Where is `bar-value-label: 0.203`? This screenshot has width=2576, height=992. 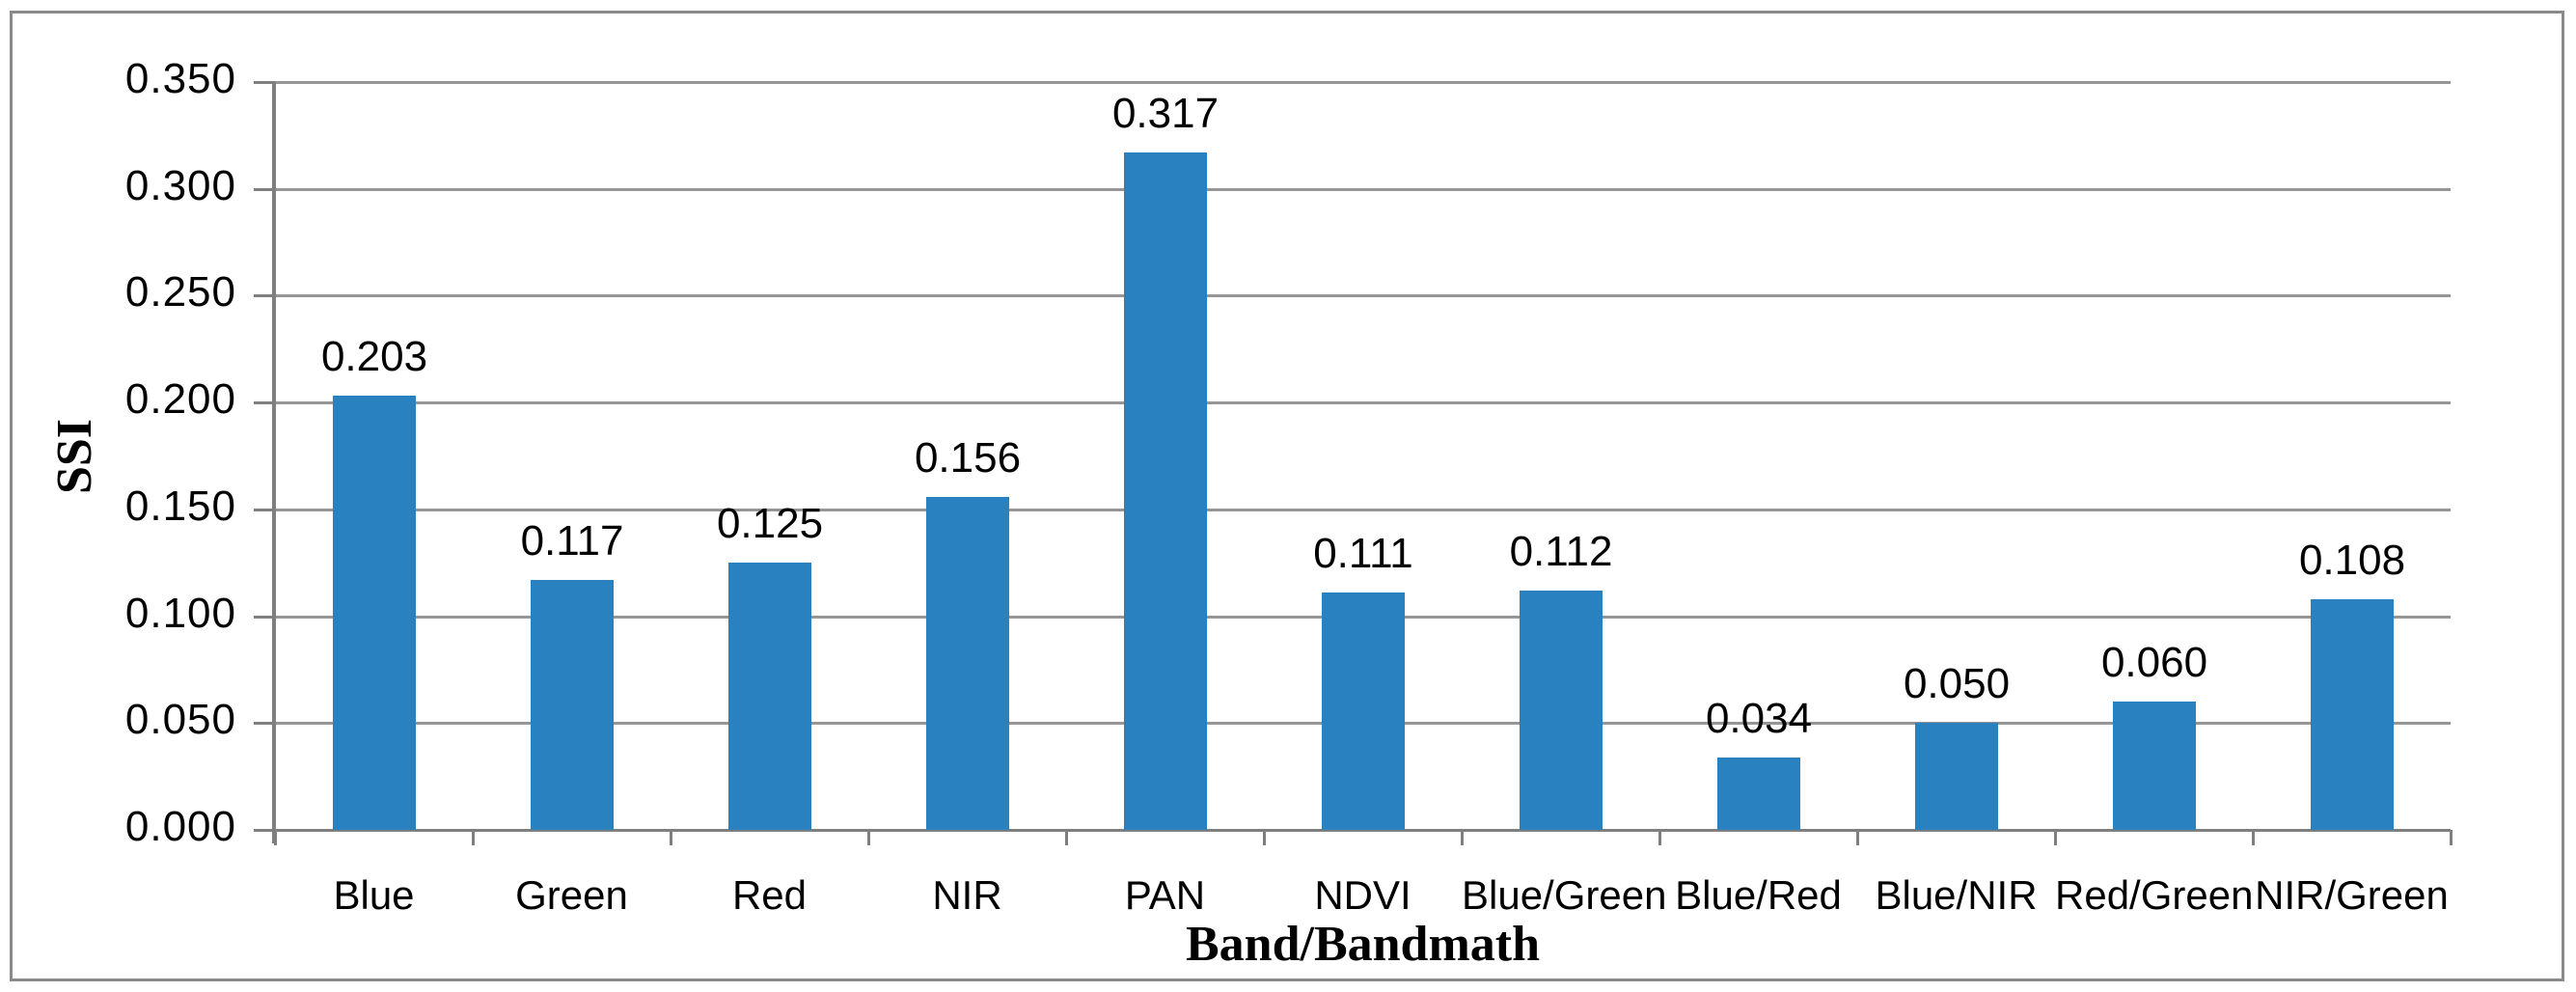
bar-value-label: 0.203 is located at coordinates (374, 356).